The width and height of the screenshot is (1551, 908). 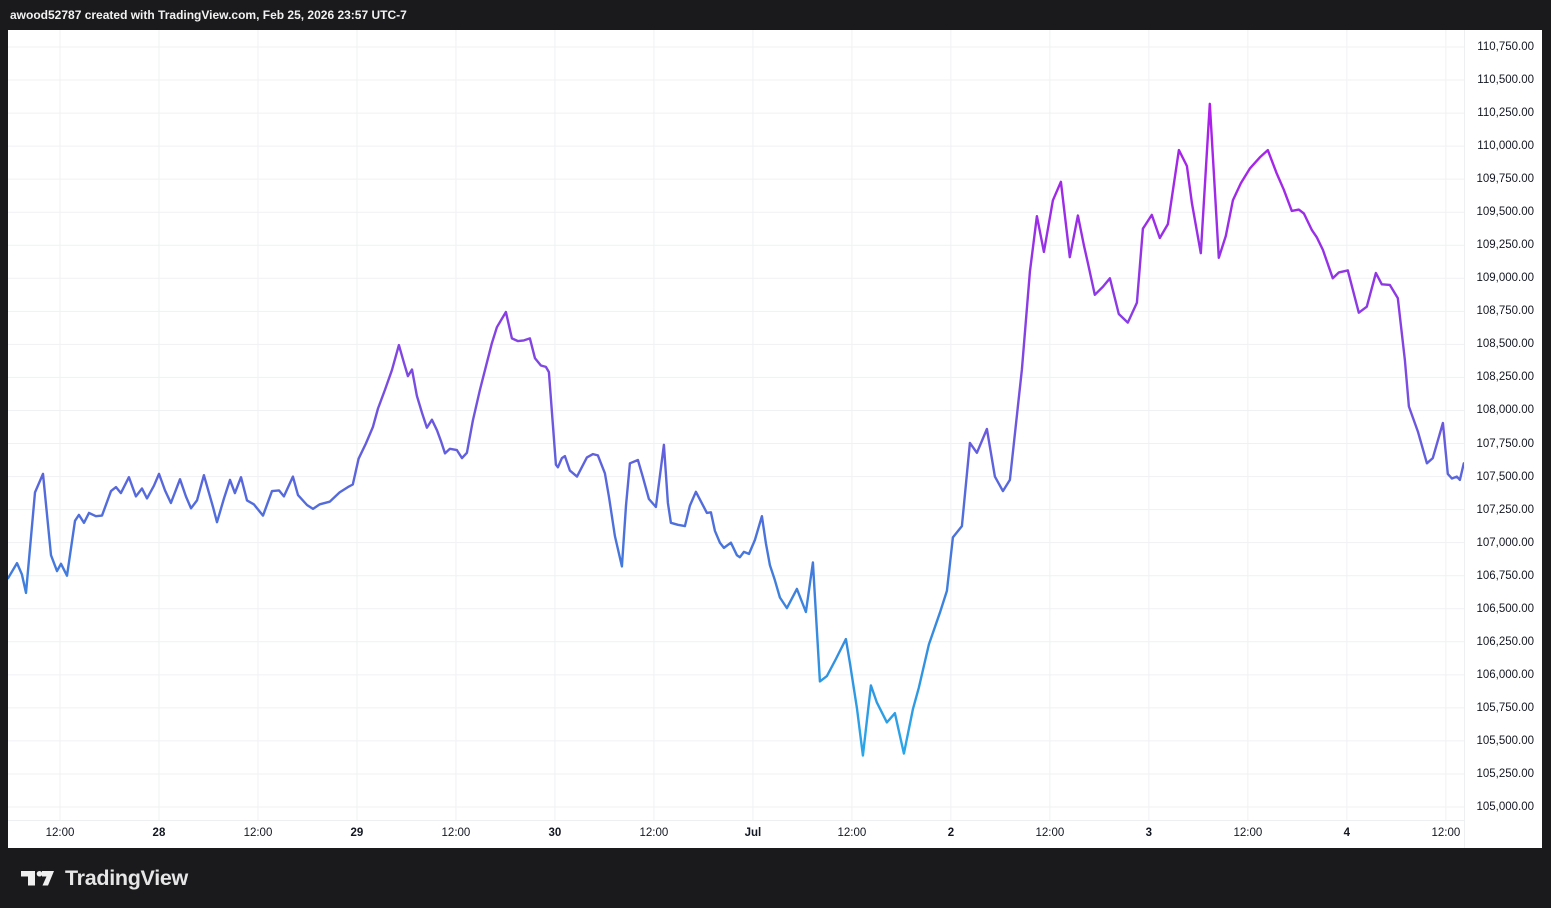 What do you see at coordinates (1505, 245) in the screenshot?
I see `price-tick-label: 109,250.00` at bounding box center [1505, 245].